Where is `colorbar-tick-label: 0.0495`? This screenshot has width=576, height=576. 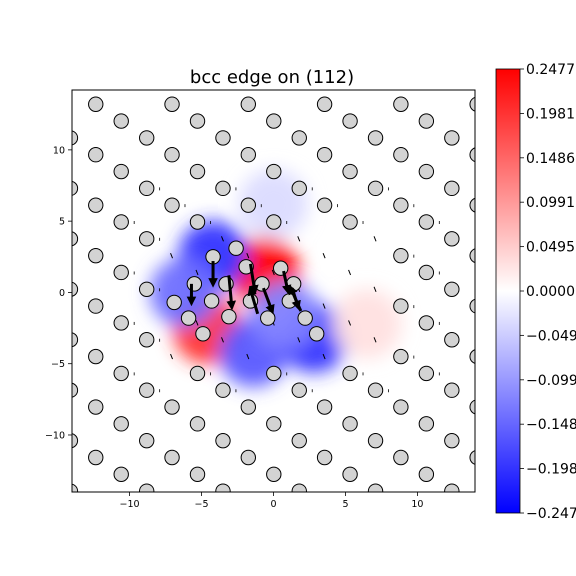
colorbar-tick-label: 0.0495 is located at coordinates (550, 248).